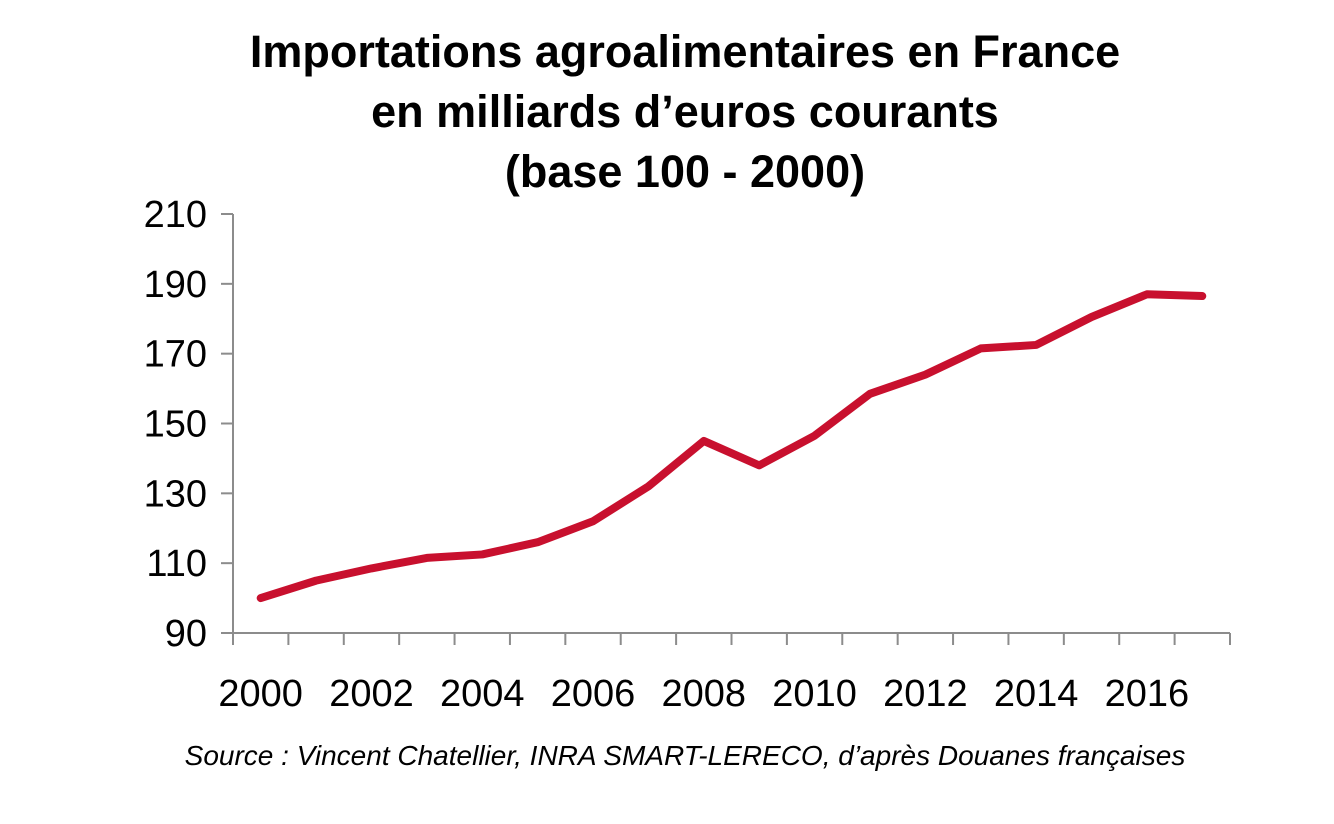 This screenshot has width=1334, height=824. What do you see at coordinates (685, 171) in the screenshot?
I see `chart-title-line-3: (base 100 - 2000)` at bounding box center [685, 171].